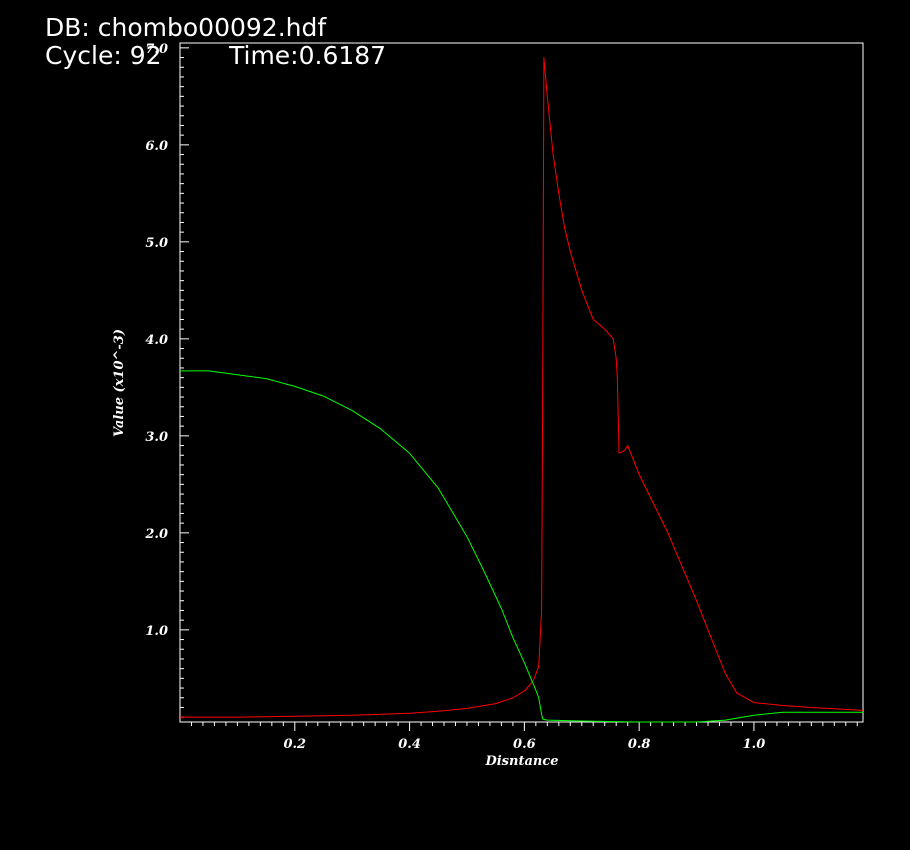  Describe the element at coordinates (156, 146) in the screenshot. I see `y-tick-label: 6.0` at that location.